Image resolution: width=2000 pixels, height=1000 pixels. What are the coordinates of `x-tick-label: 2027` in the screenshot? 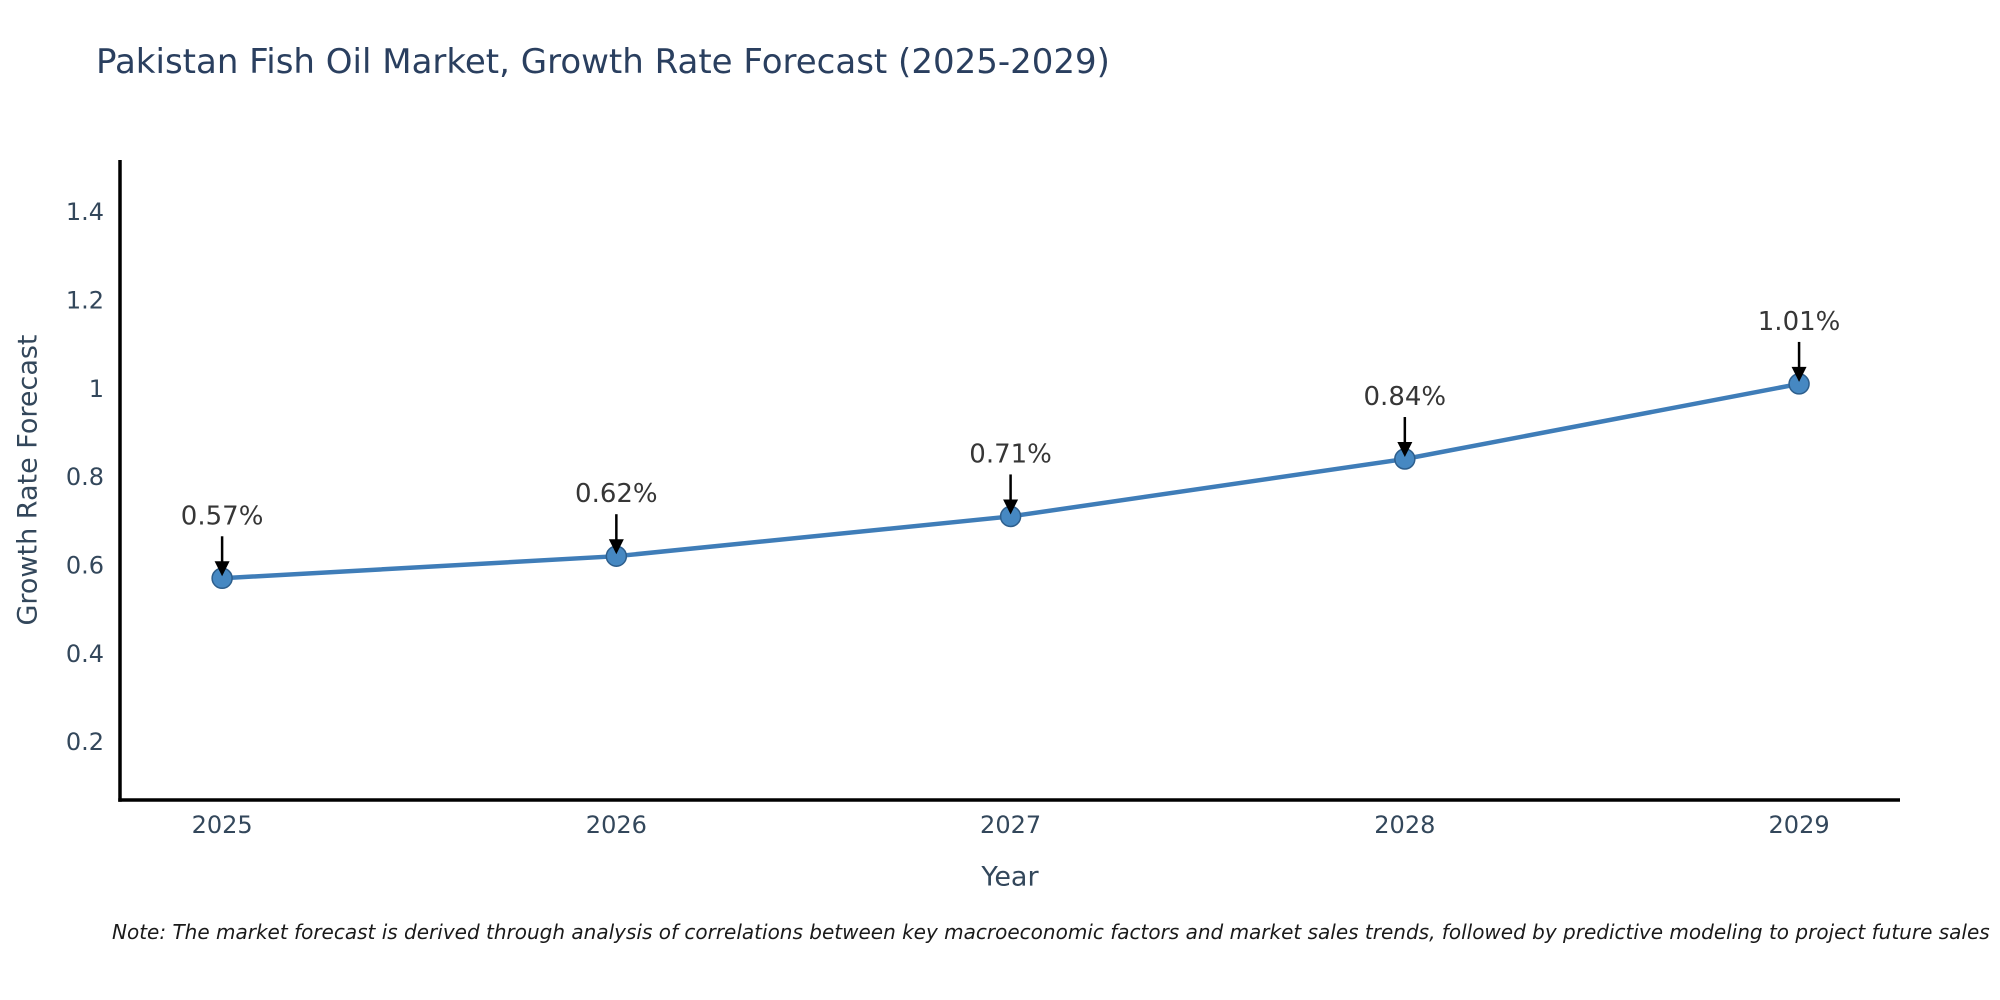 It's located at (1010, 825).